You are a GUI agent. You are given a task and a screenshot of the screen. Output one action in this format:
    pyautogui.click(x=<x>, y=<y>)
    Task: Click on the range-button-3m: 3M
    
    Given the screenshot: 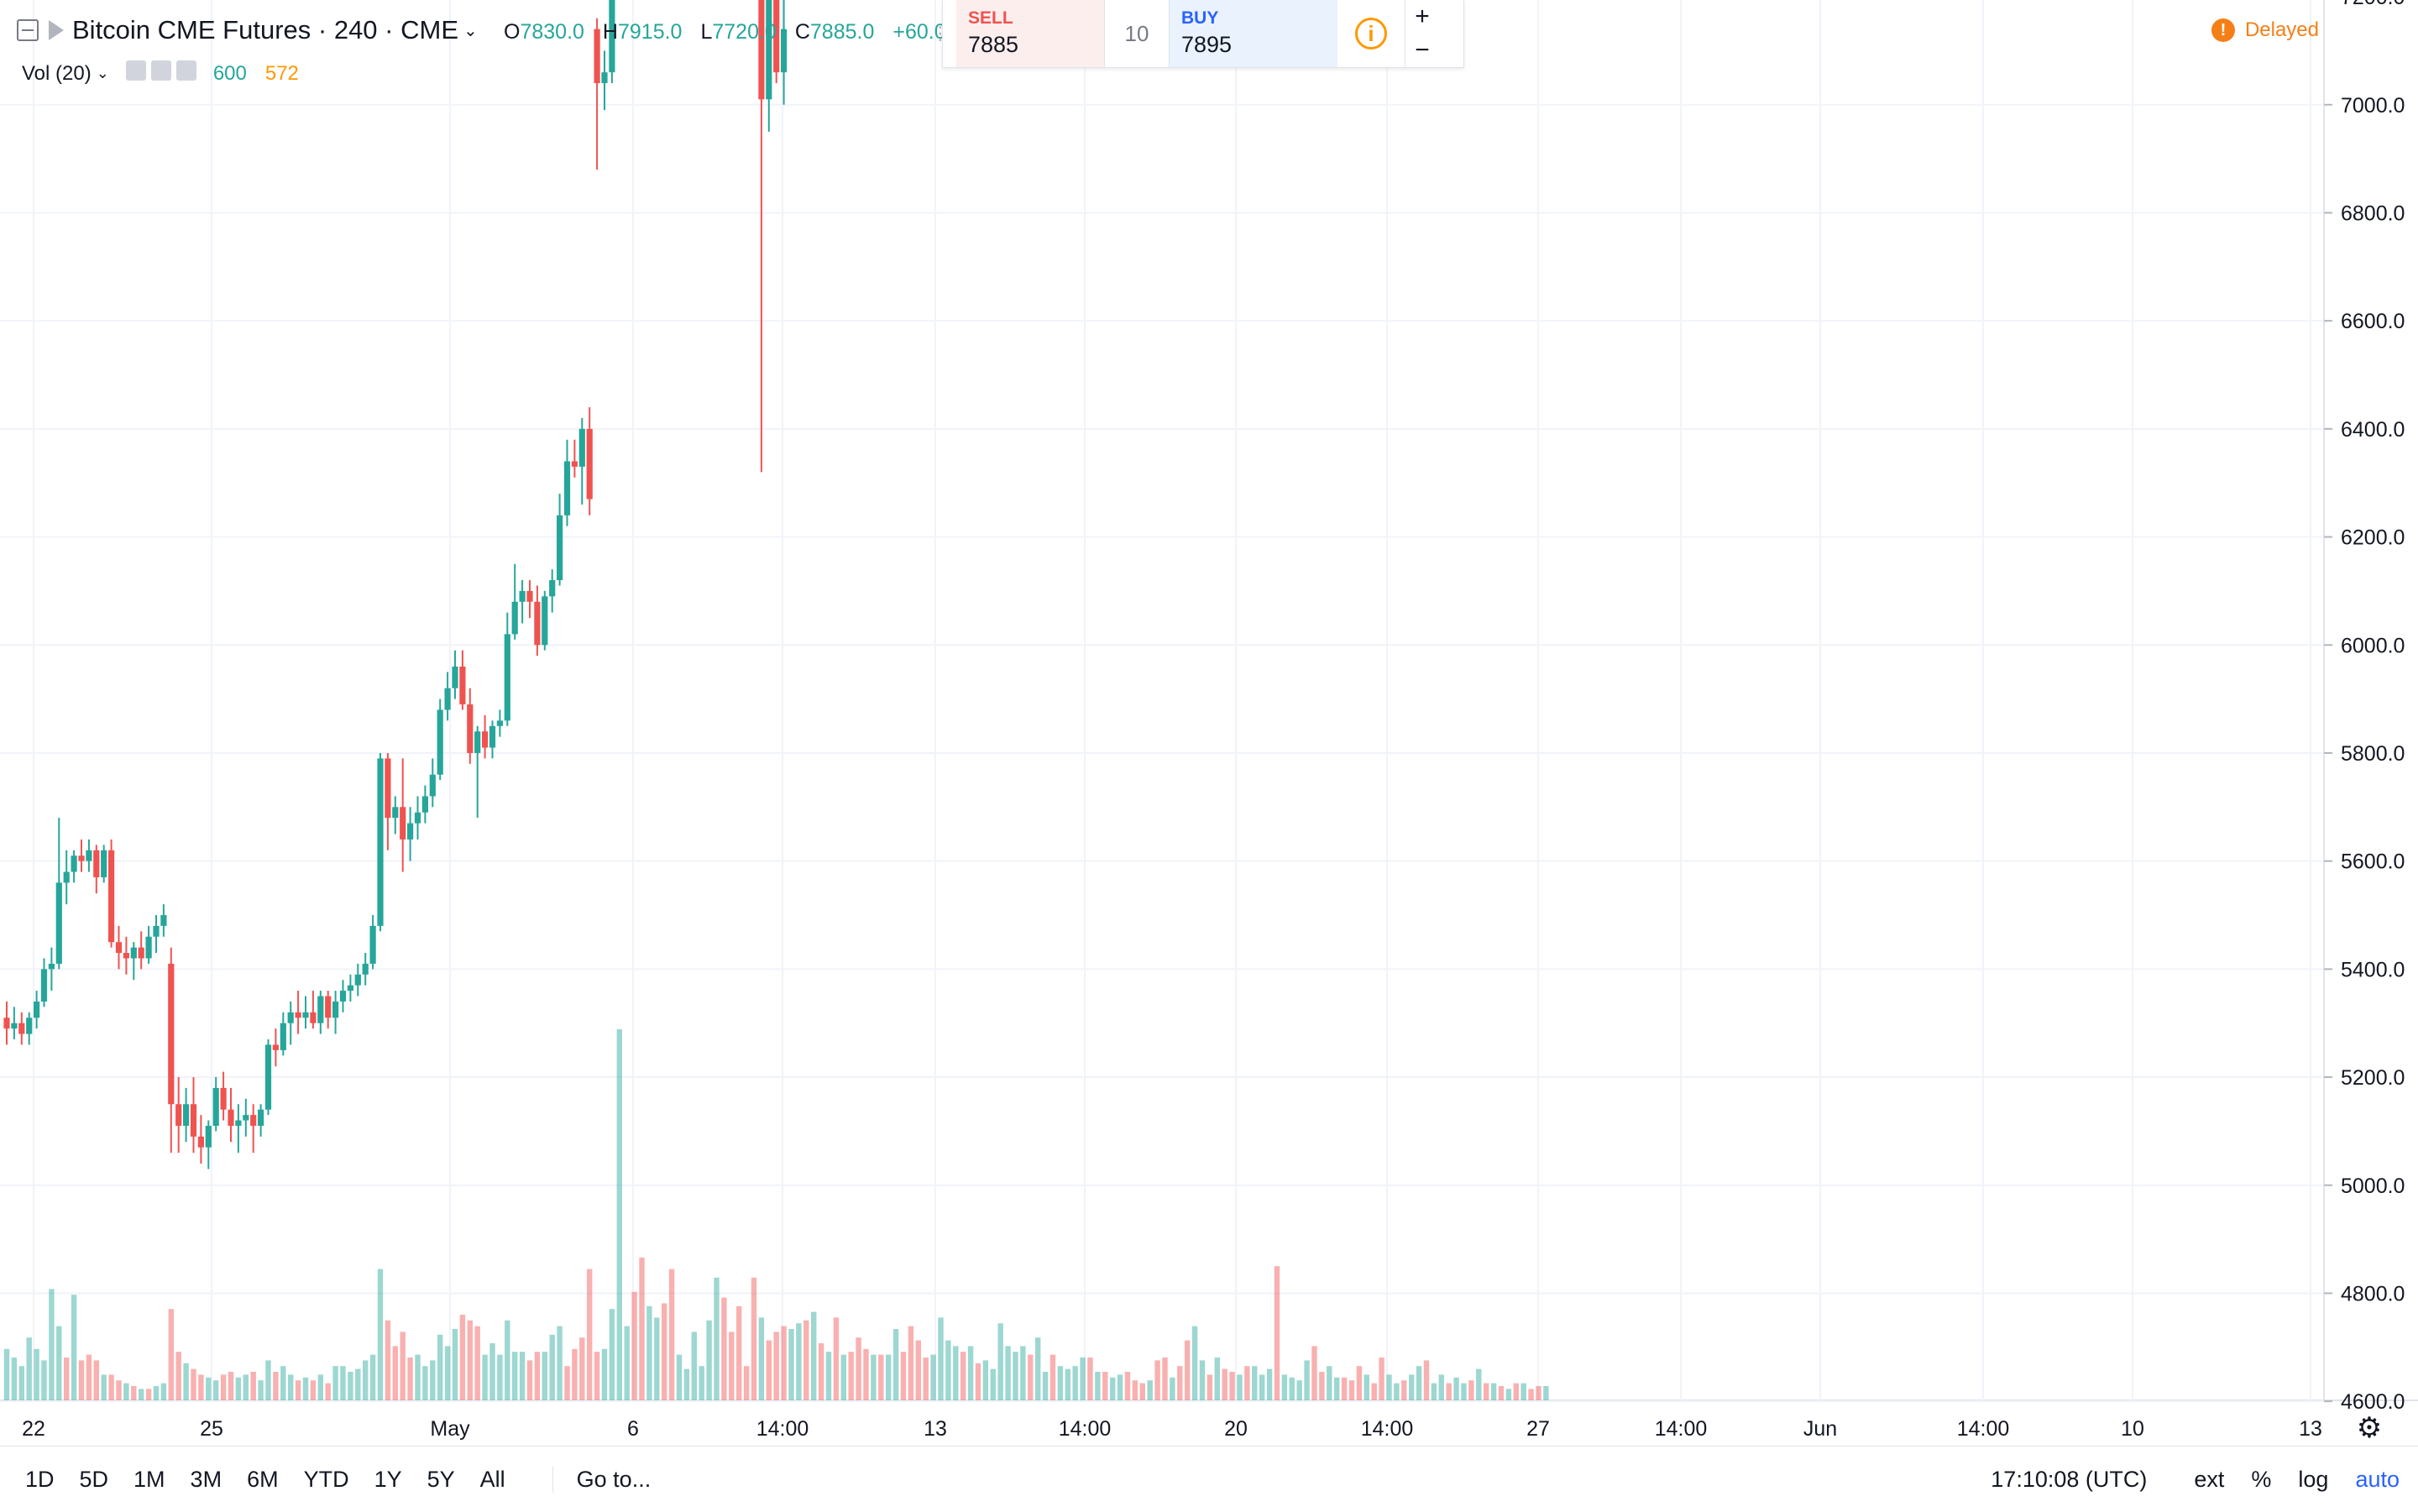 What is the action you would take?
    pyautogui.click(x=206, y=1479)
    